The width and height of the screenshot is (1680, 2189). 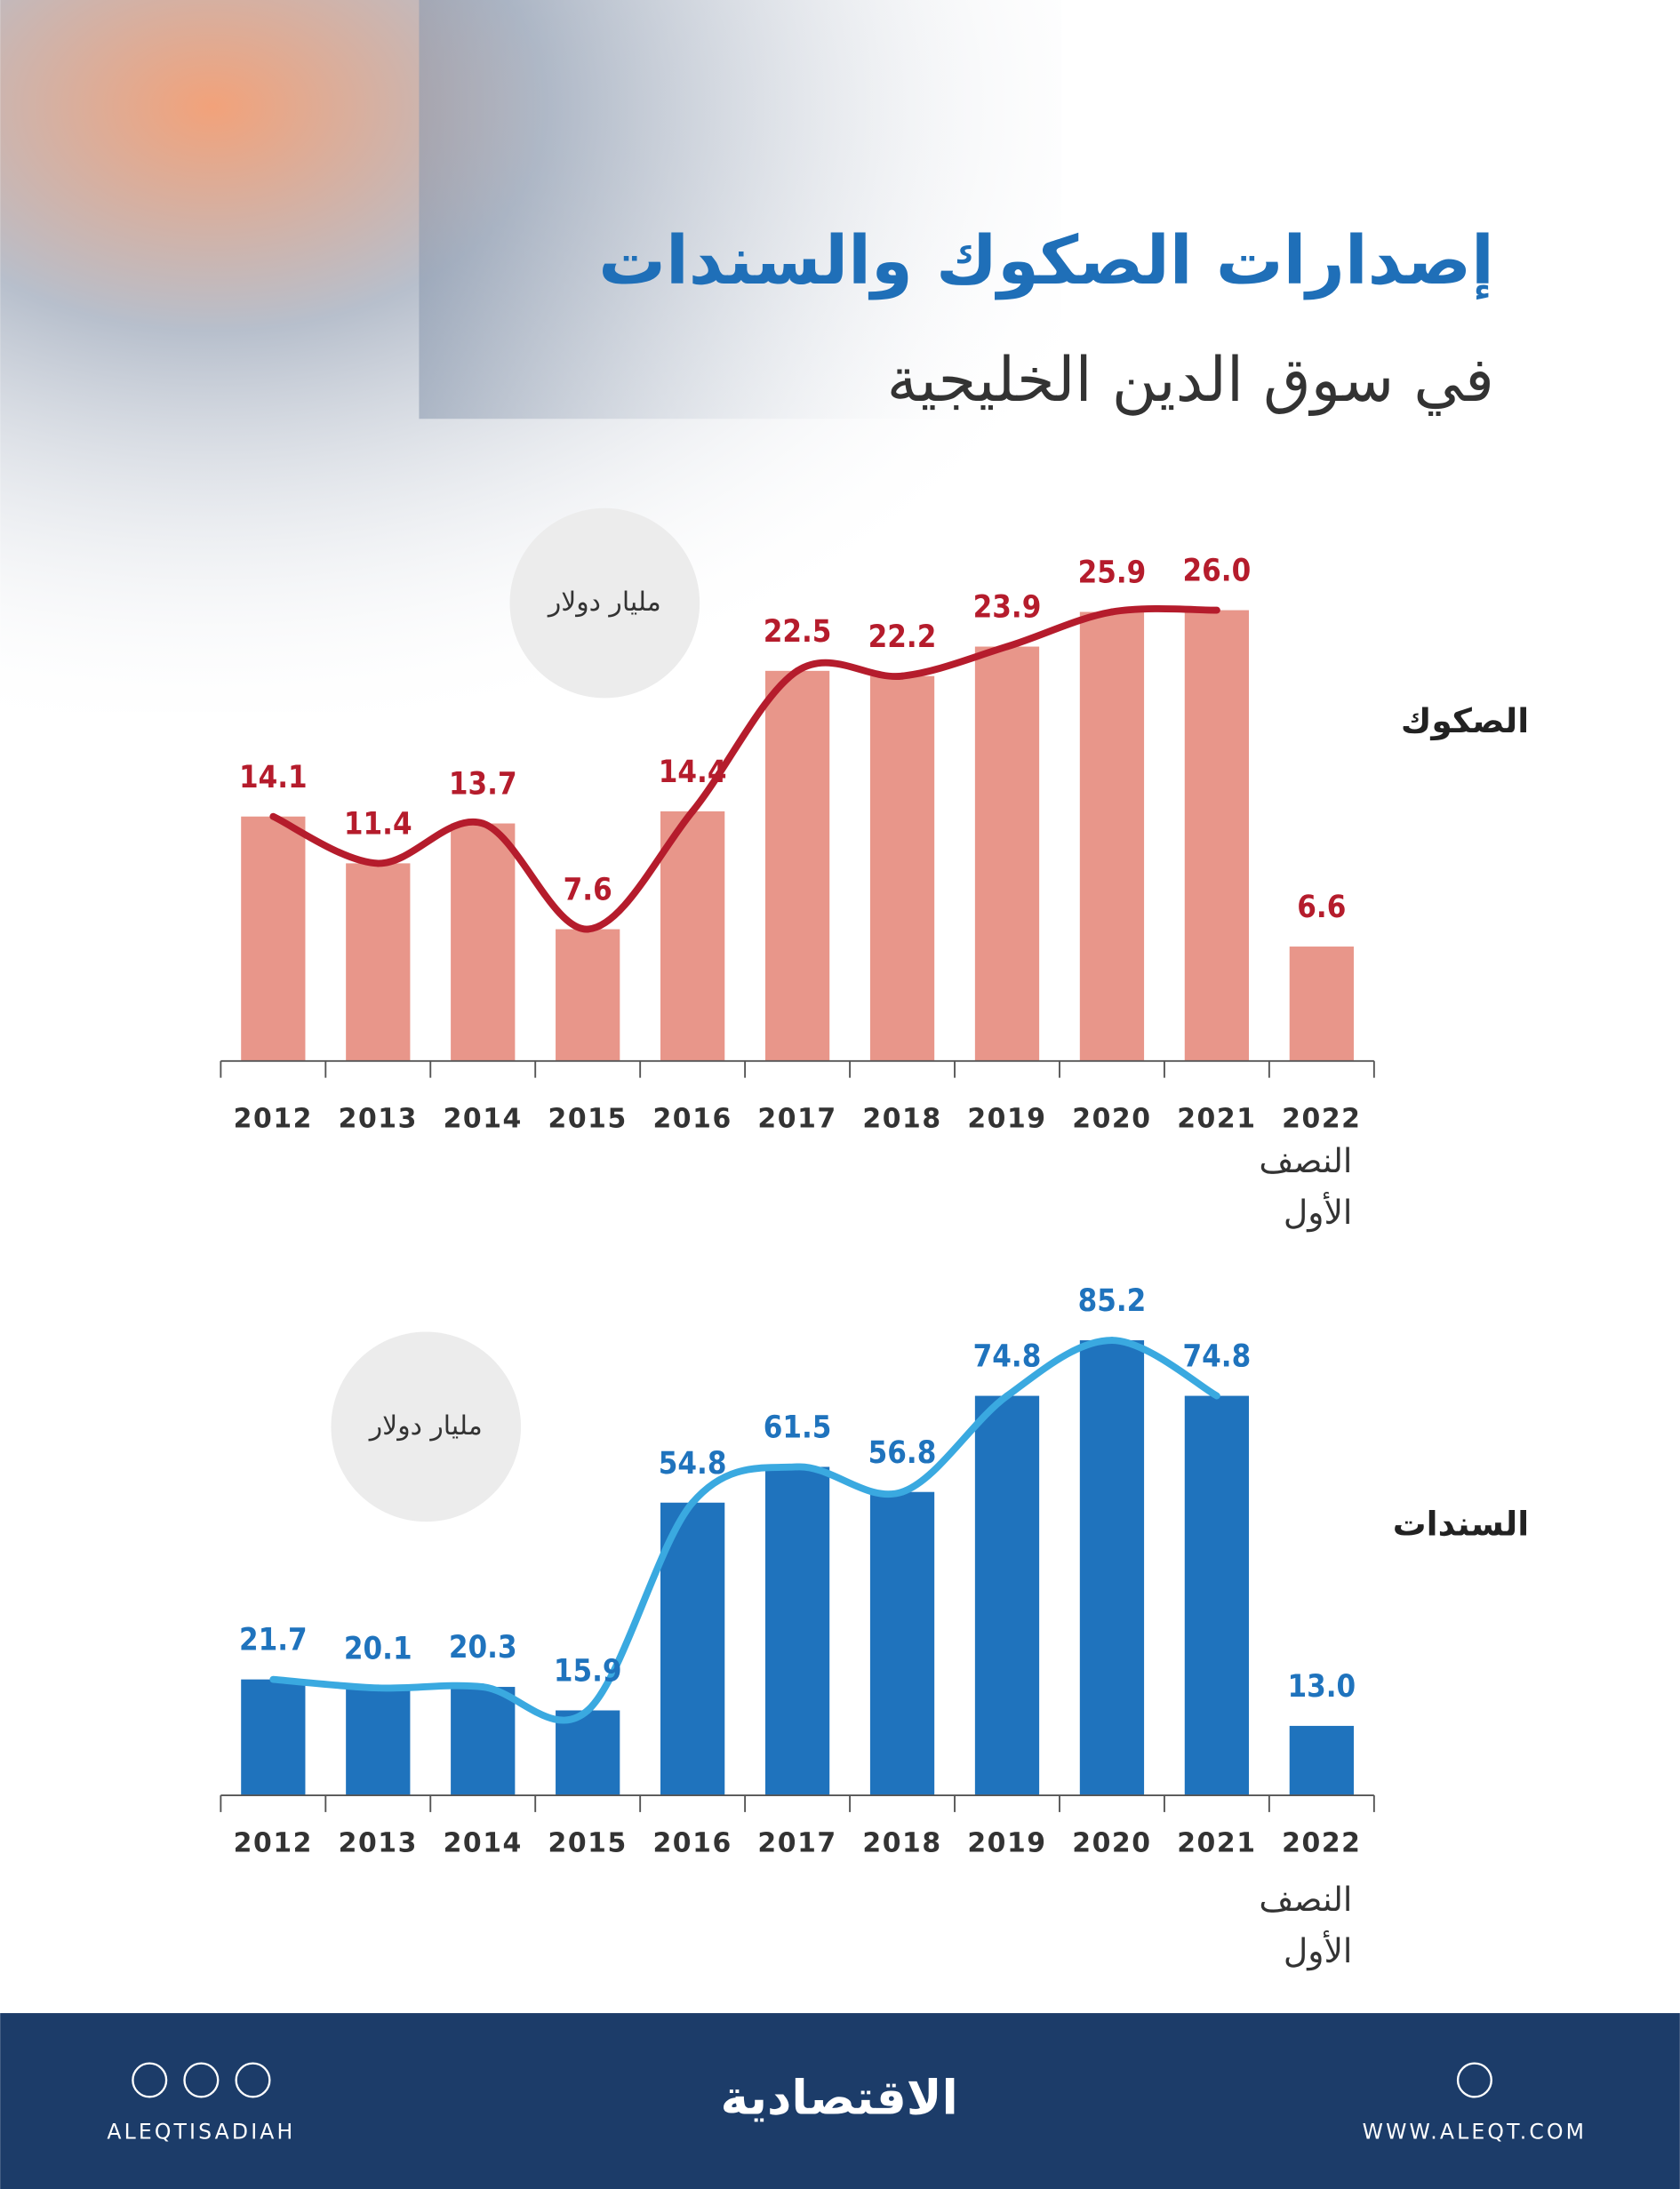 What do you see at coordinates (1322, 1687) in the screenshot?
I see `value-label: 13.0` at bounding box center [1322, 1687].